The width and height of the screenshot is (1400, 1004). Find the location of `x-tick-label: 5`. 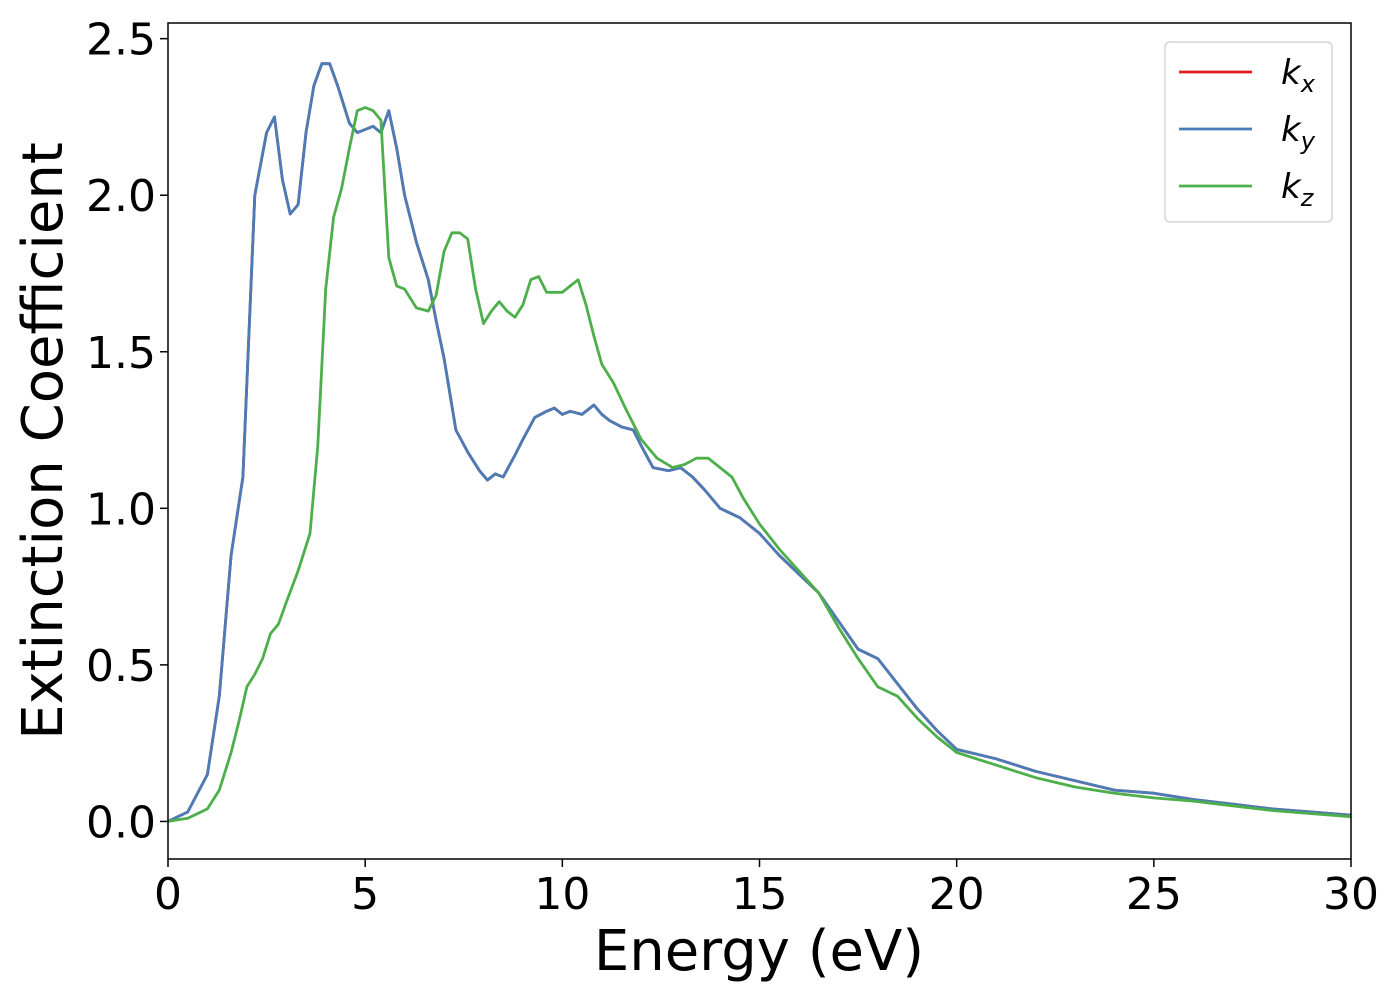

x-tick-label: 5 is located at coordinates (365, 894).